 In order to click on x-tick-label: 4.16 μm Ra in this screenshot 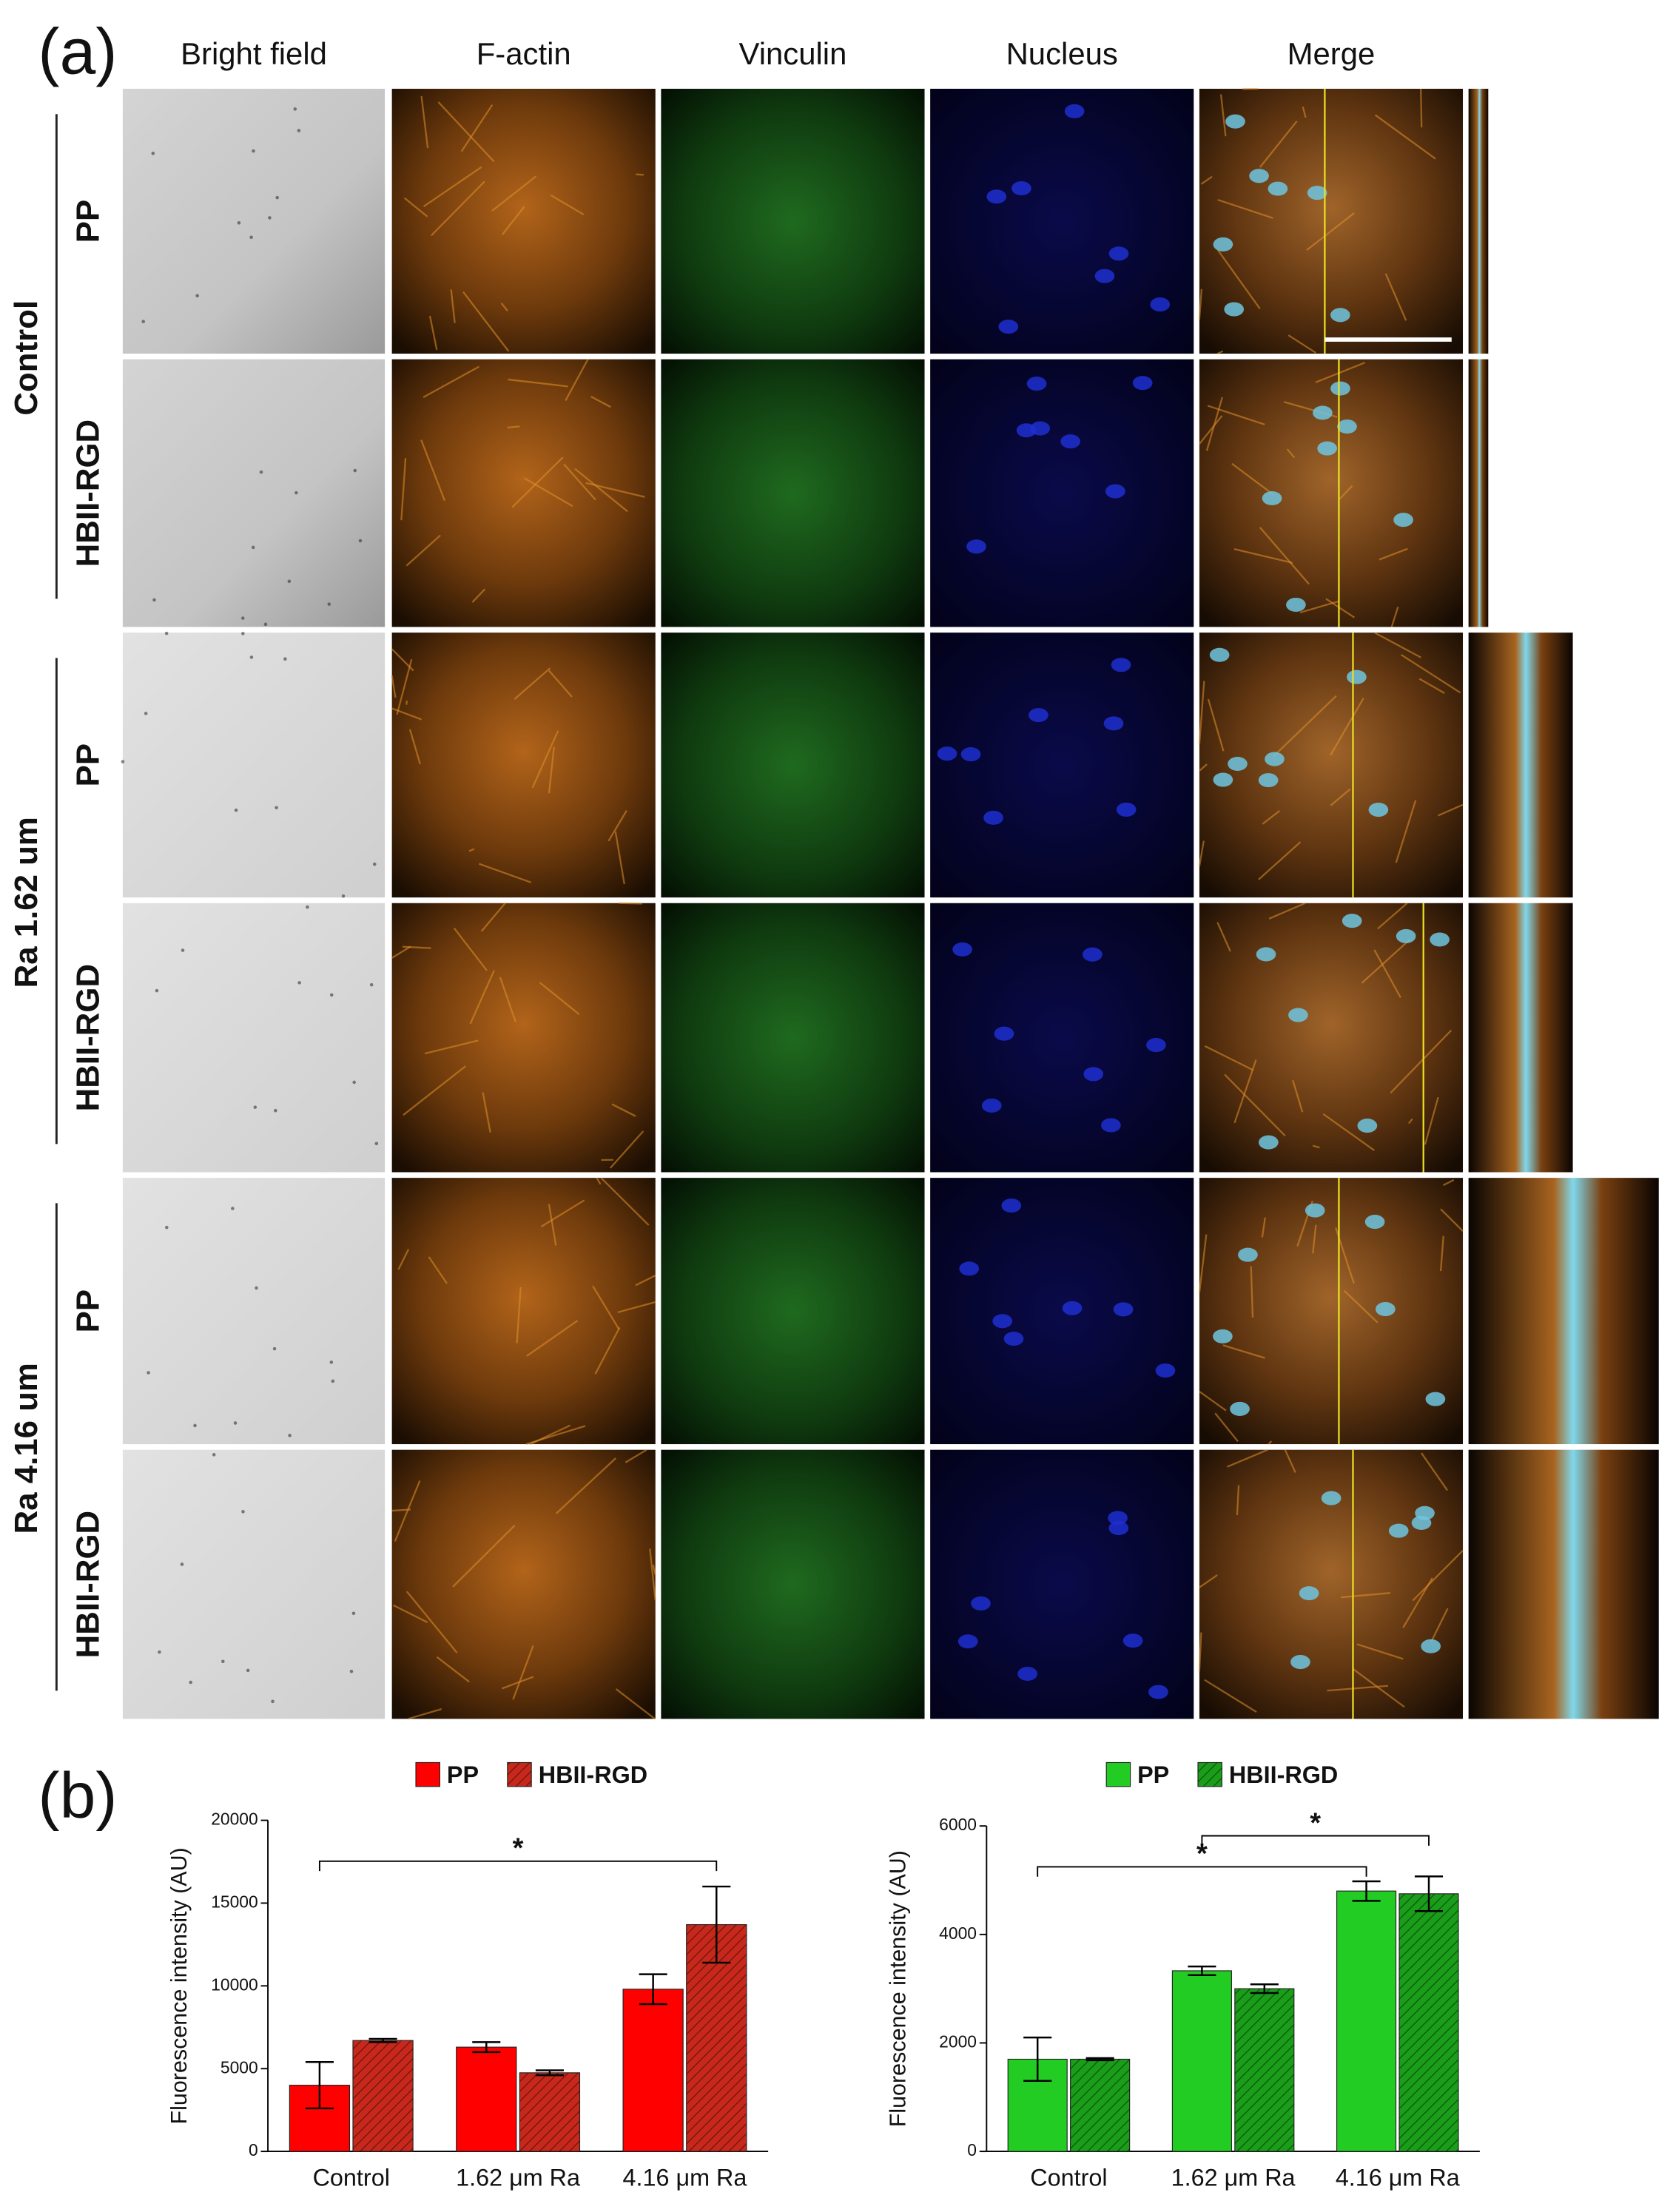, I will do `click(1398, 2178)`.